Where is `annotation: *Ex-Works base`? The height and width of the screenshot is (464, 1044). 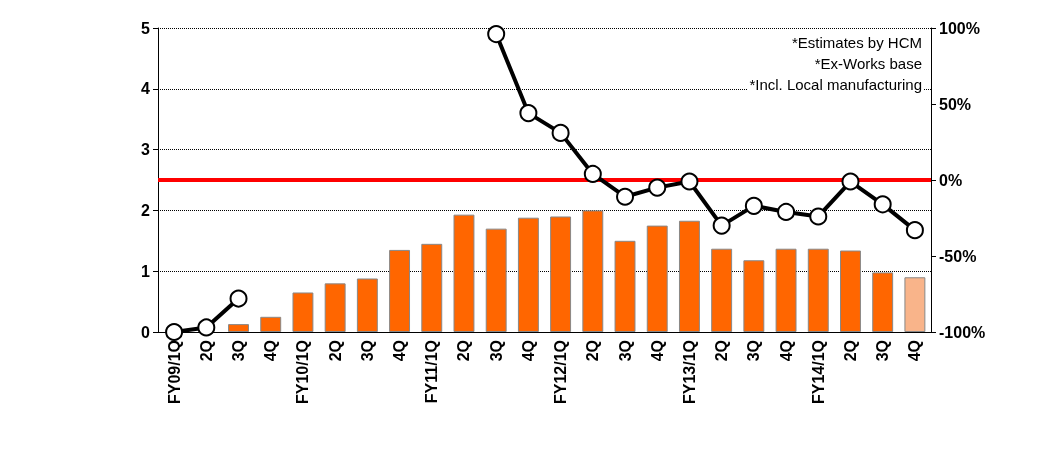 annotation: *Ex-Works base is located at coordinates (868, 63).